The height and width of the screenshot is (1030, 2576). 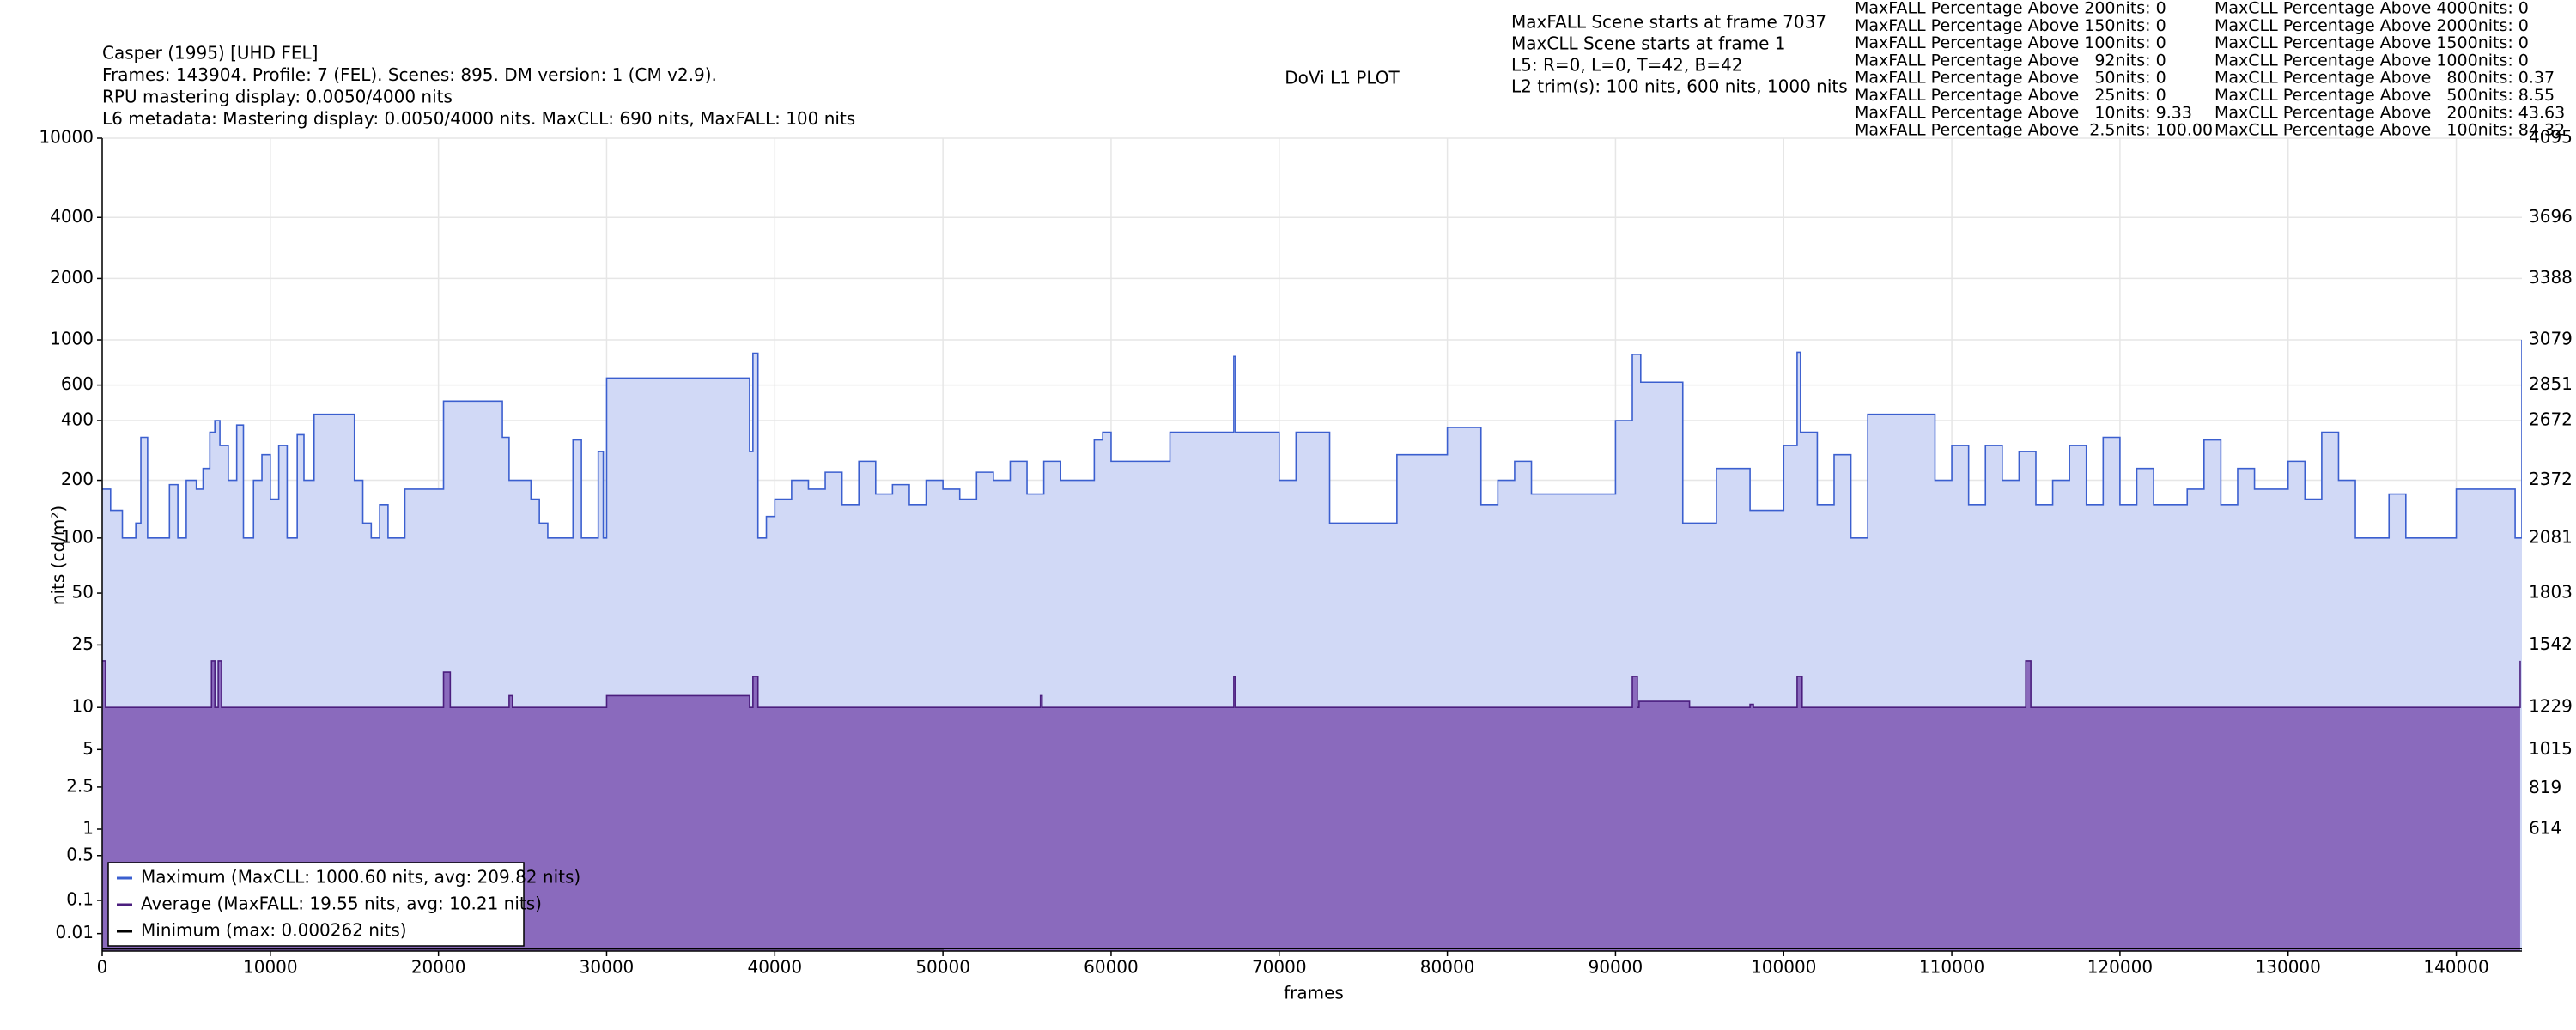 What do you see at coordinates (1448, 967) in the screenshot?
I see `x-tick-label: 80000` at bounding box center [1448, 967].